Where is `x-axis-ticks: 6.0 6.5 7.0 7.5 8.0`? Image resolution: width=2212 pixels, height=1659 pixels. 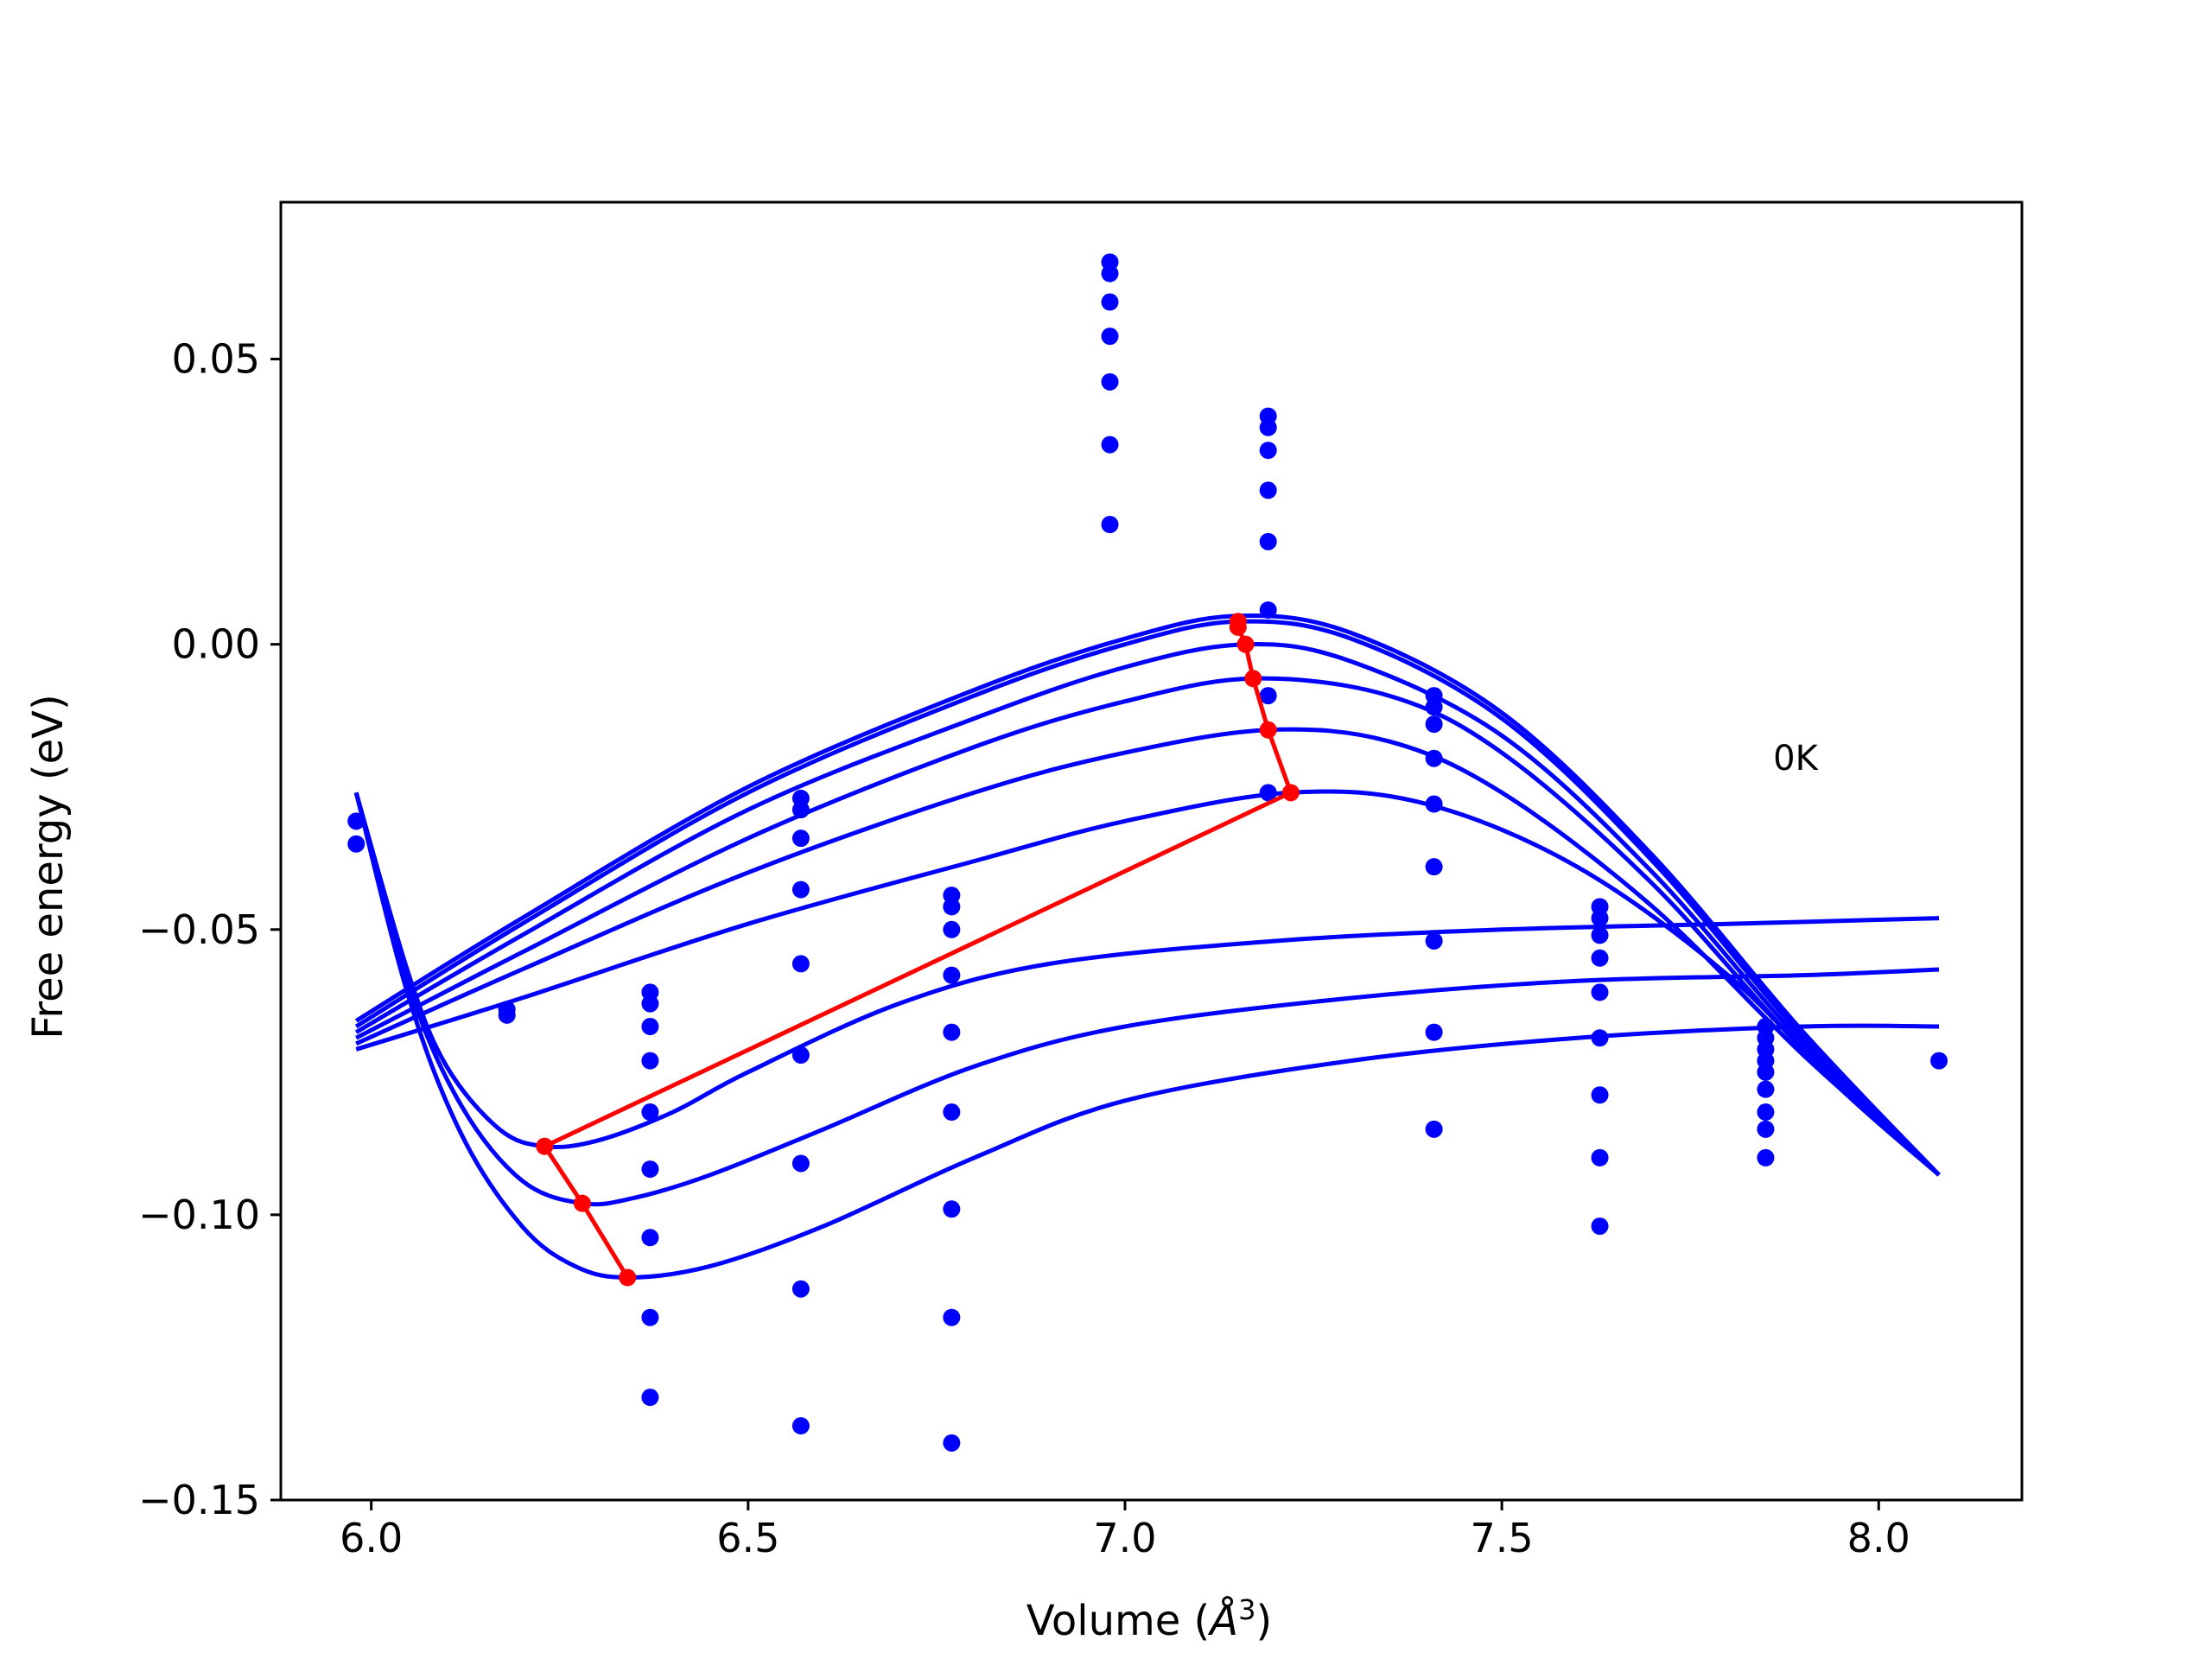 x-axis-ticks: 6.0 6.5 7.0 7.5 8.0 is located at coordinates (1125, 1530).